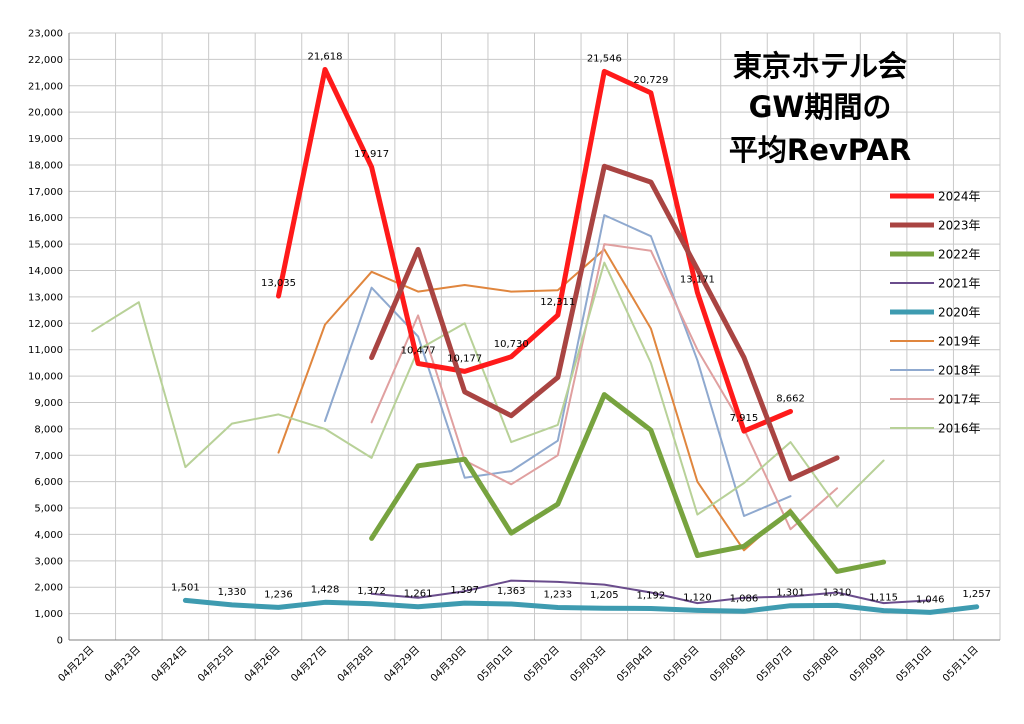 This screenshot has height=724, width=1024. I want to click on y-tick-label: 10,000, so click(45, 377).